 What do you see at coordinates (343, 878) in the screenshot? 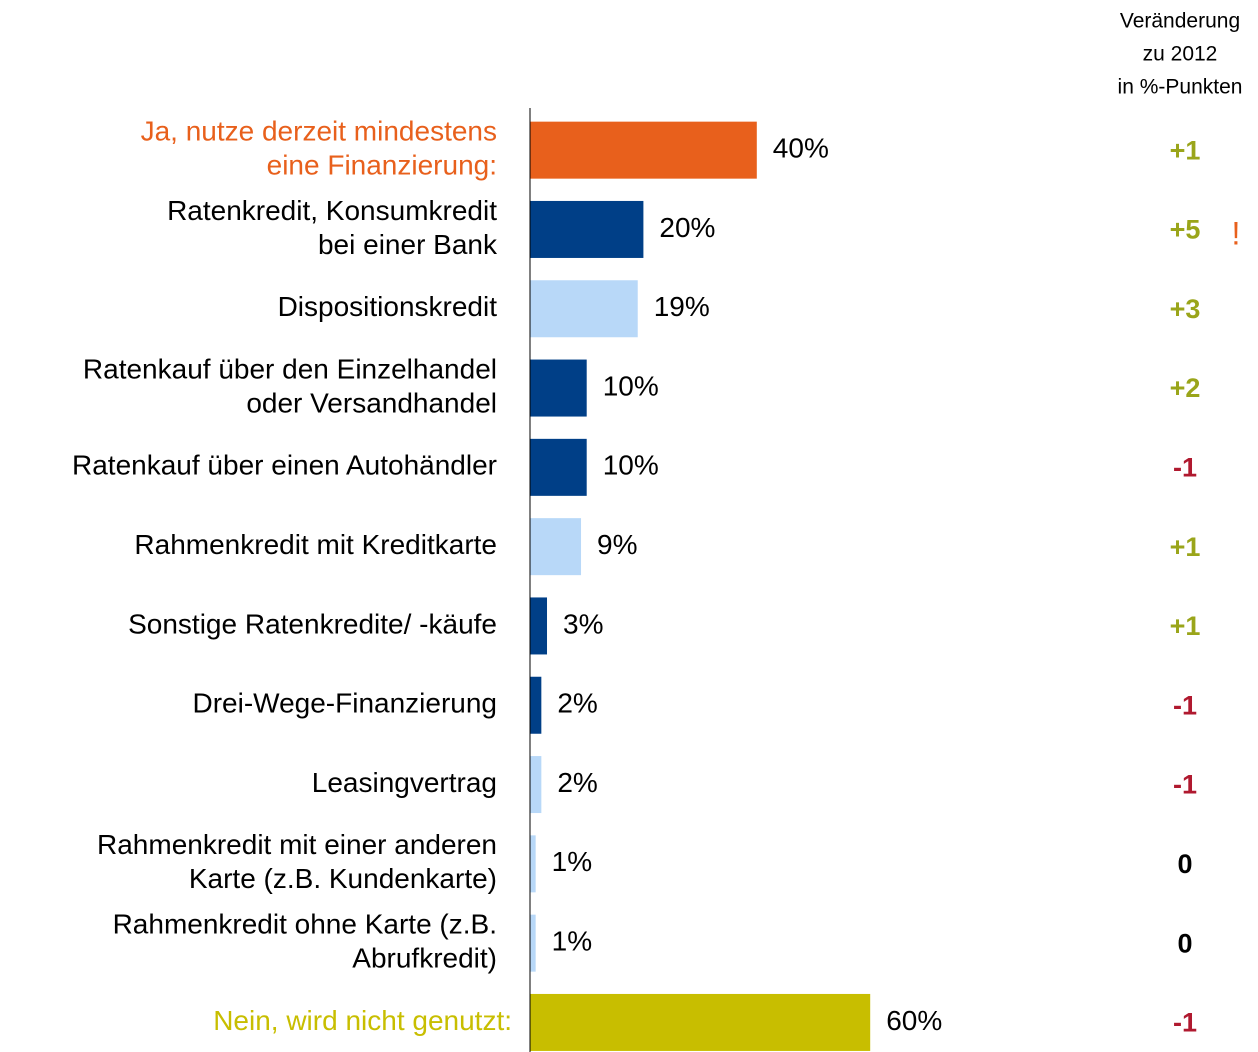
I see `category-label: Karte (z.B. Kundenkarte)` at bounding box center [343, 878].